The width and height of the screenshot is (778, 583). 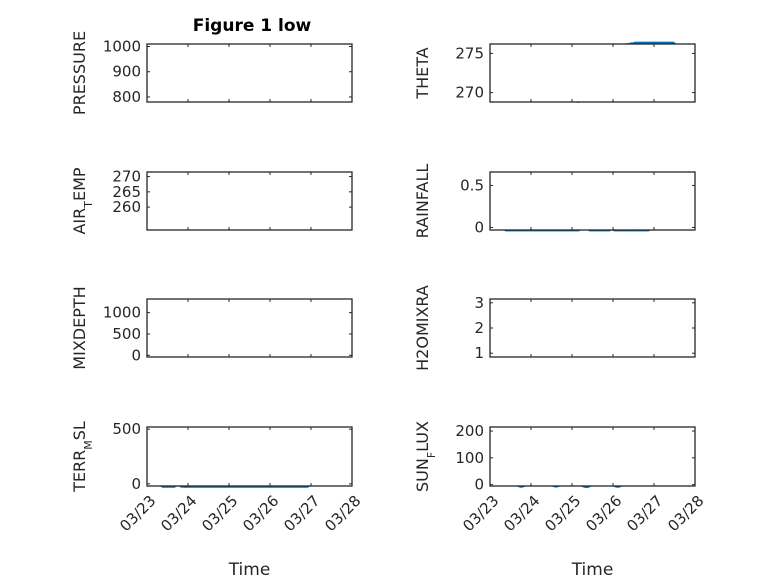 I want to click on y-axis-label: H2OMIXRA, so click(x=422, y=328).